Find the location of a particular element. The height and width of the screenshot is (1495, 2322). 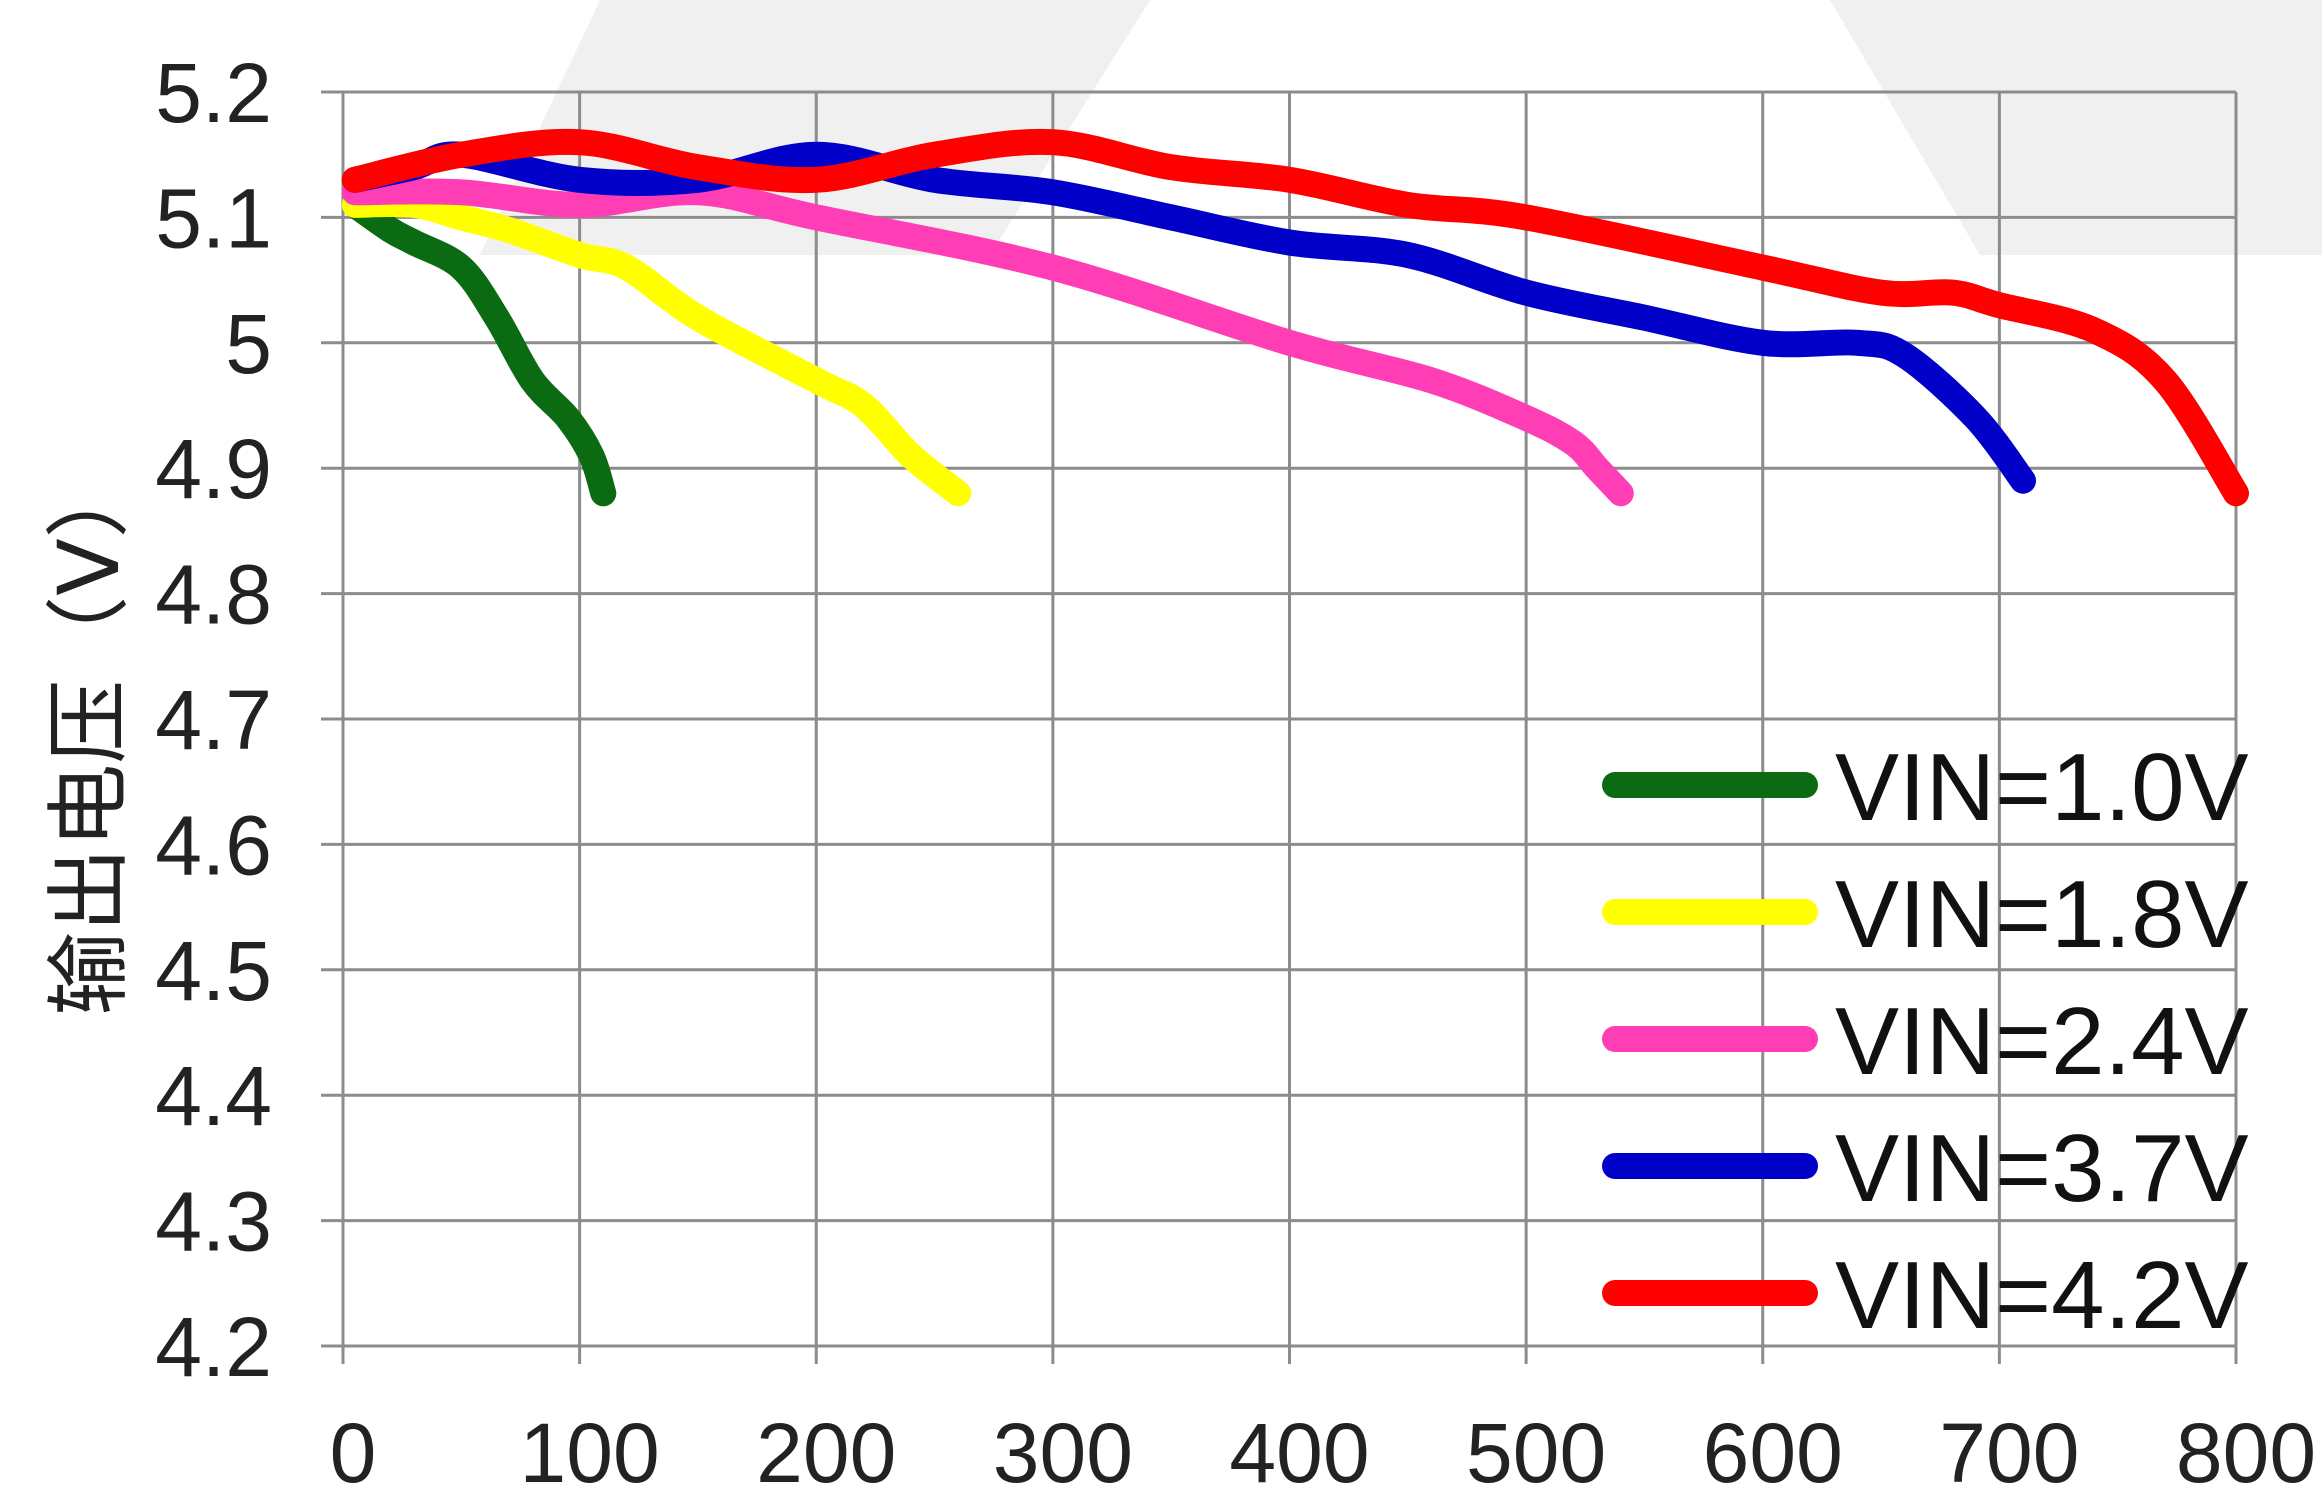

legend-label-vin-4-2v: VIN=4.2V is located at coordinates (2042, 1295).